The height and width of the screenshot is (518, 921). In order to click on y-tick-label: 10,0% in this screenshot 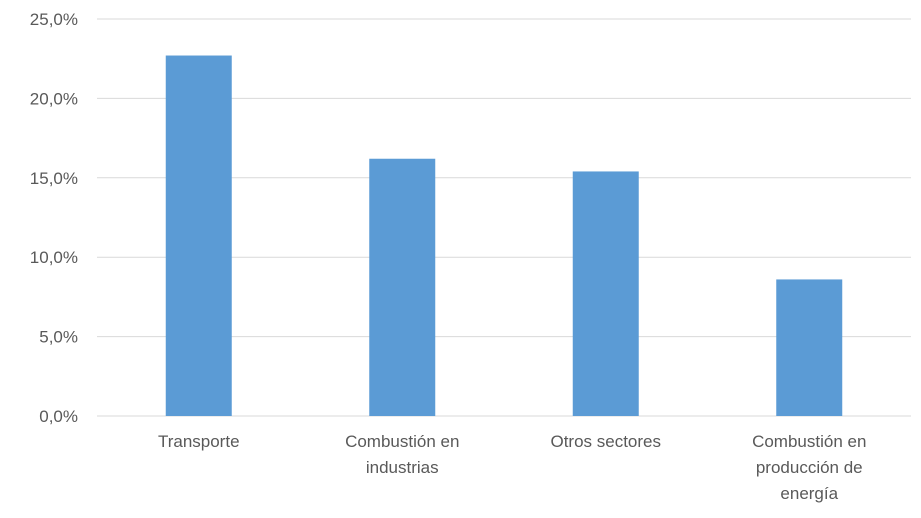, I will do `click(54, 257)`.